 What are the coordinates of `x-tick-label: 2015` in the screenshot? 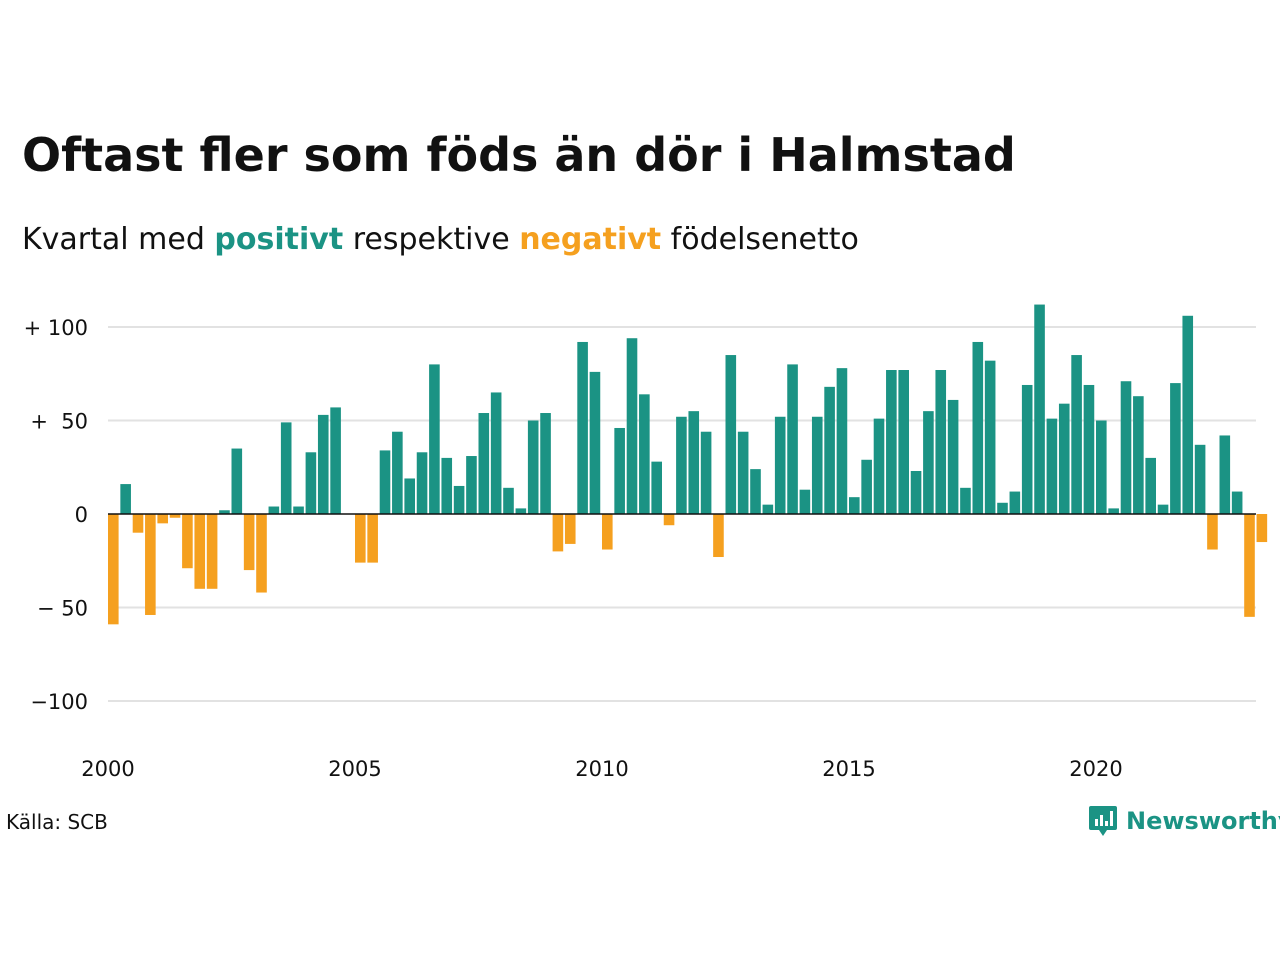 It's located at (848, 769).